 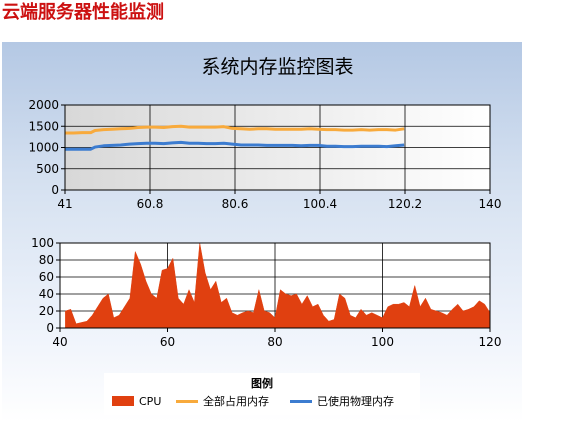 I want to click on legend-label-total-memory: 全部占用内存, so click(x=236, y=401).